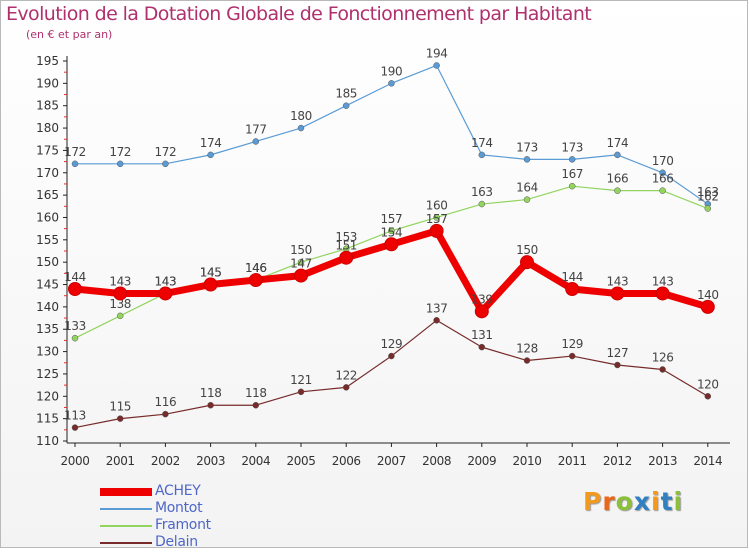  What do you see at coordinates (301, 264) in the screenshot?
I see `data-label-achey: 147` at bounding box center [301, 264].